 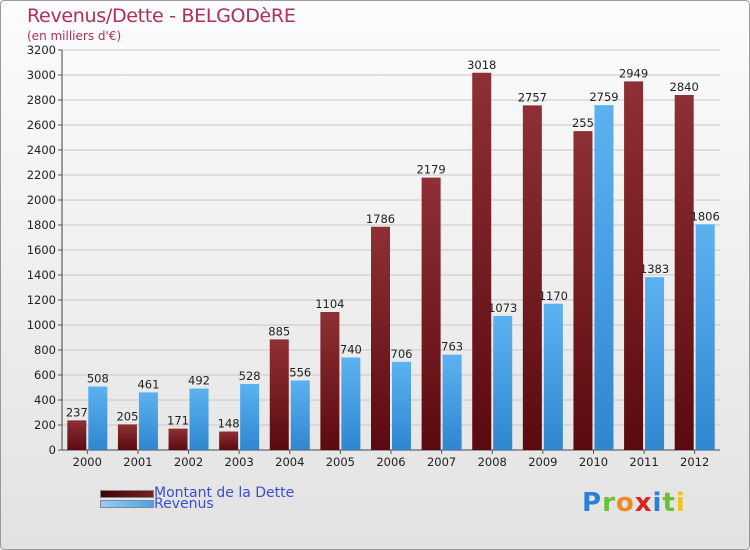 I want to click on y-tick-label: 3000, so click(x=41, y=75).